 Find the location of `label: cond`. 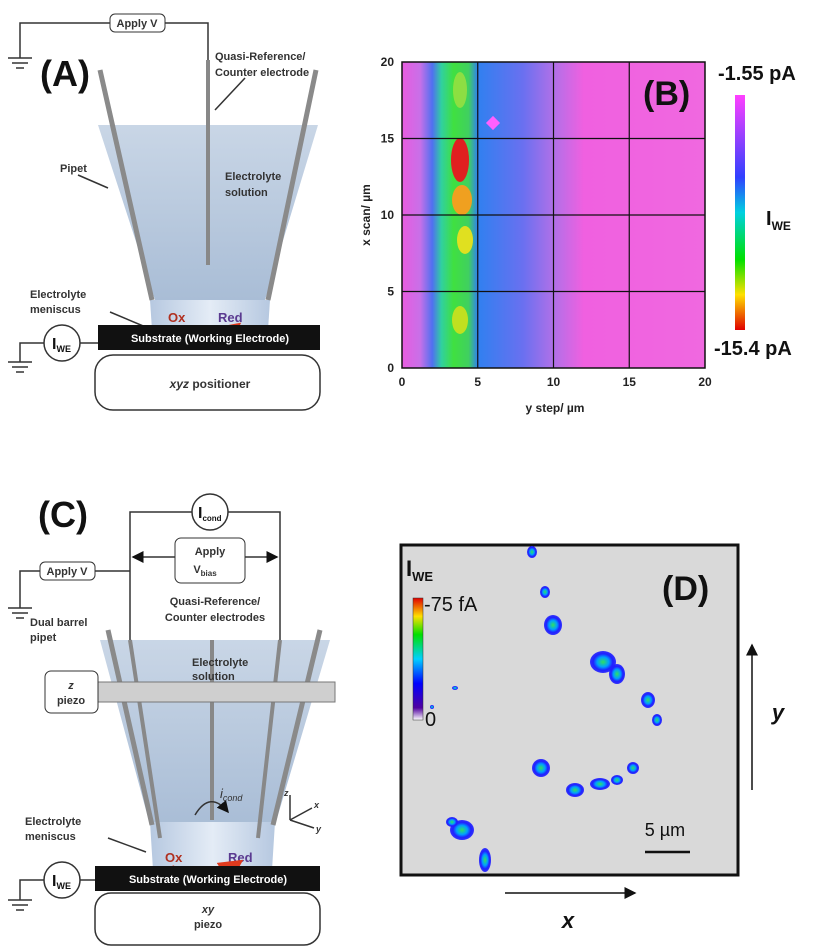

label: cond is located at coordinates (233, 798).